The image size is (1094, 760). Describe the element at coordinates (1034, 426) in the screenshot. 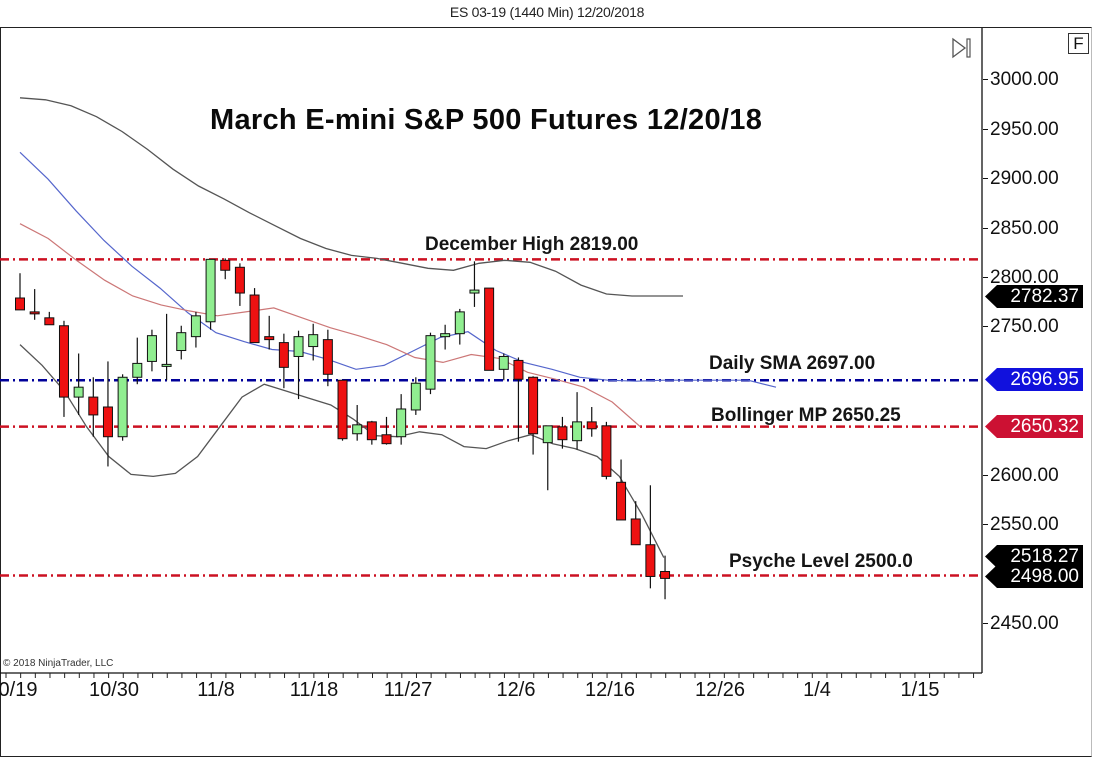

I see `price-tag-bollinger-mid: 2650.32` at that location.